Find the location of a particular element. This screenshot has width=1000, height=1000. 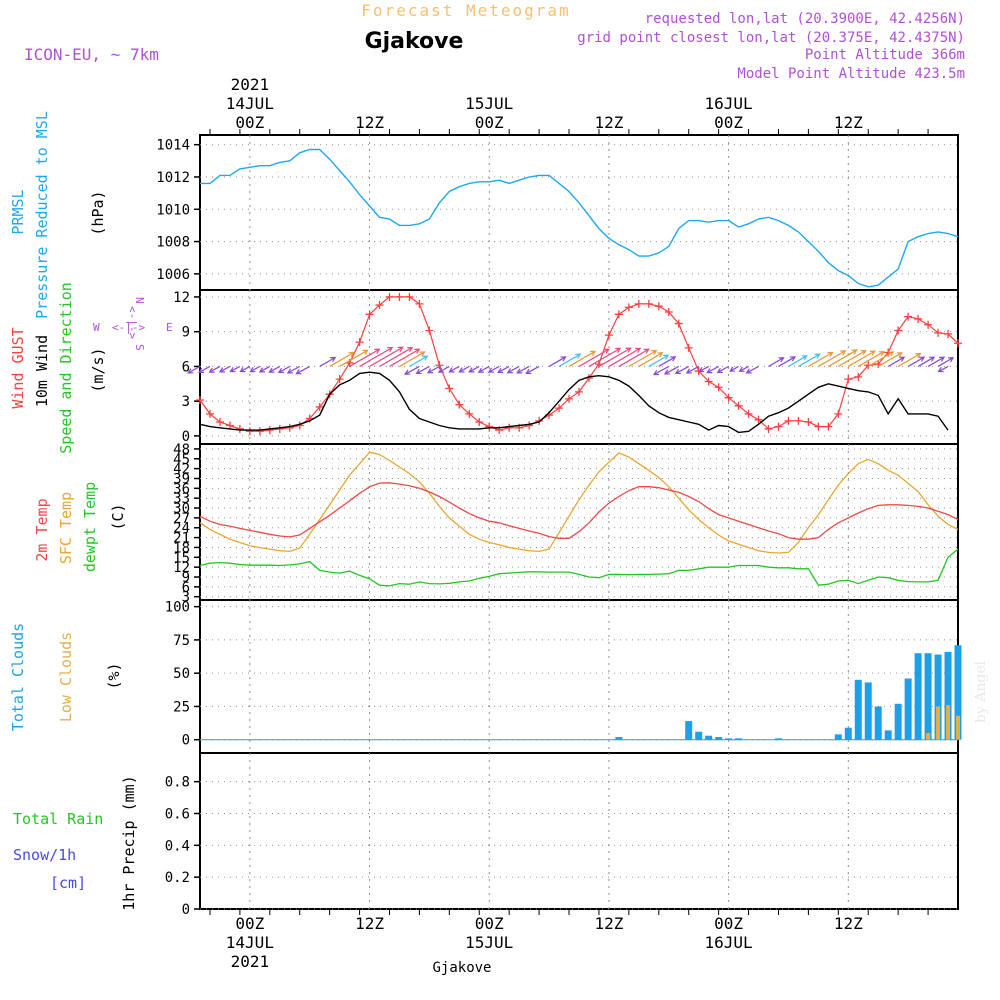

temp-tick-label: 36 is located at coordinates (181, 489).